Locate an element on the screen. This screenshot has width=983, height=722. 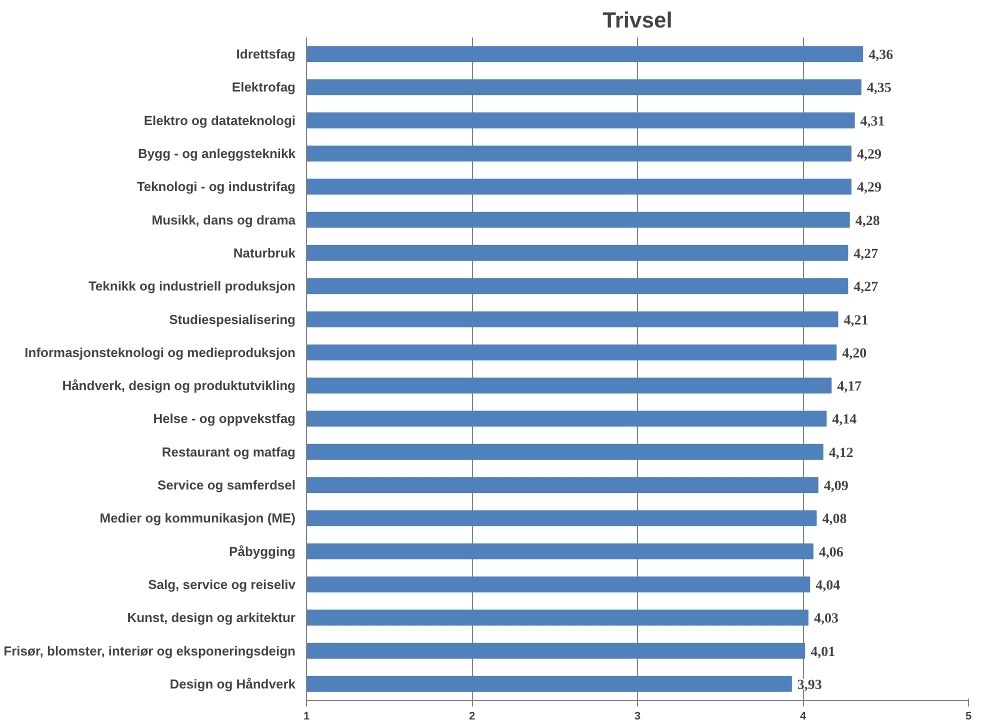
y-tick-label: Informasjonsteknologi og medieproduksjon is located at coordinates (160, 352).